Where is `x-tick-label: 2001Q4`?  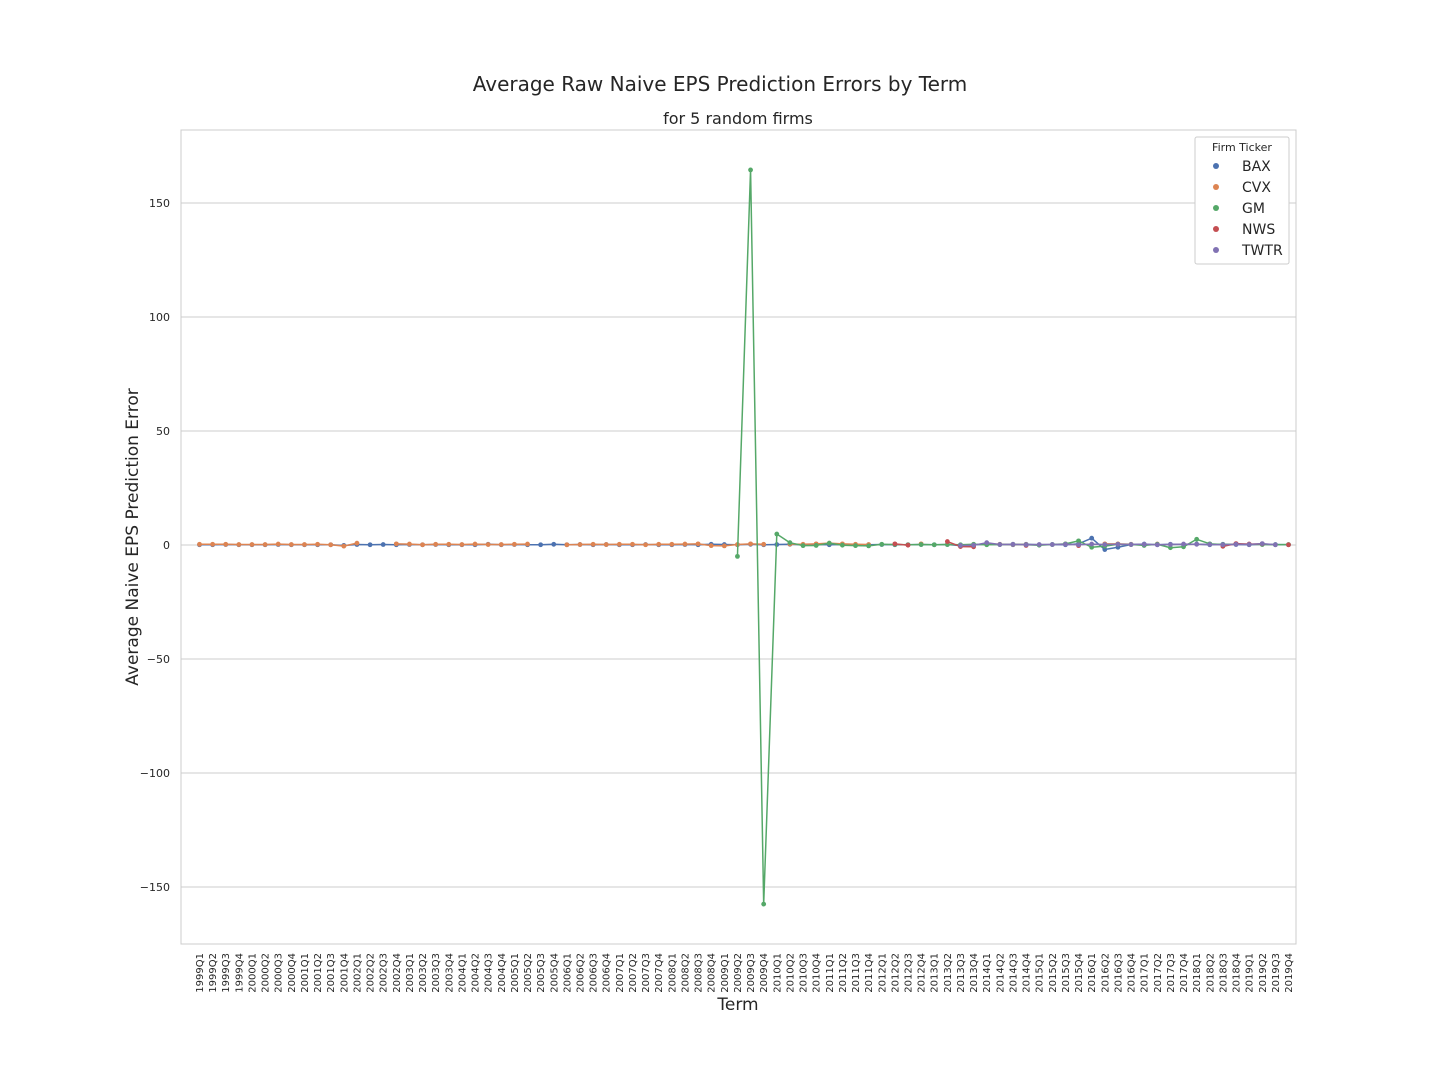 x-tick-label: 2001Q4 is located at coordinates (344, 973).